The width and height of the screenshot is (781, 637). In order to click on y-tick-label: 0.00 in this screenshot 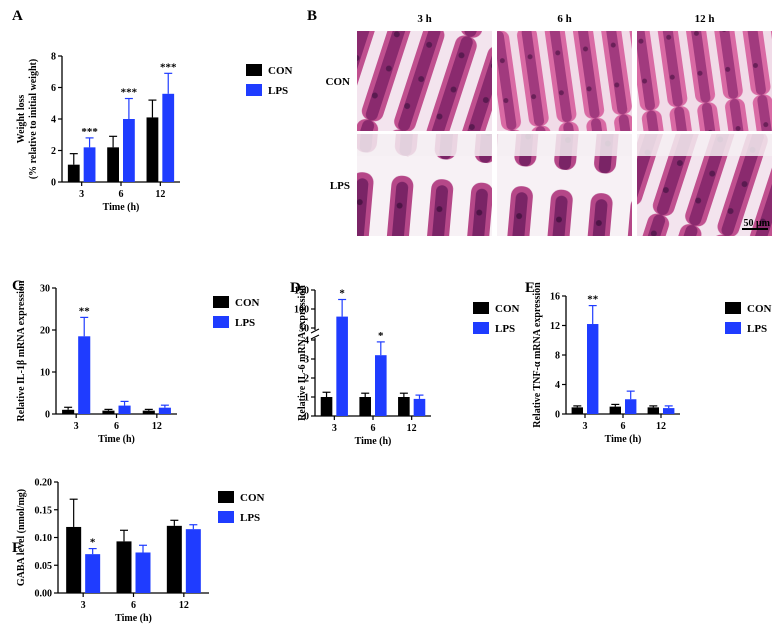, I will do `click(44, 594)`.